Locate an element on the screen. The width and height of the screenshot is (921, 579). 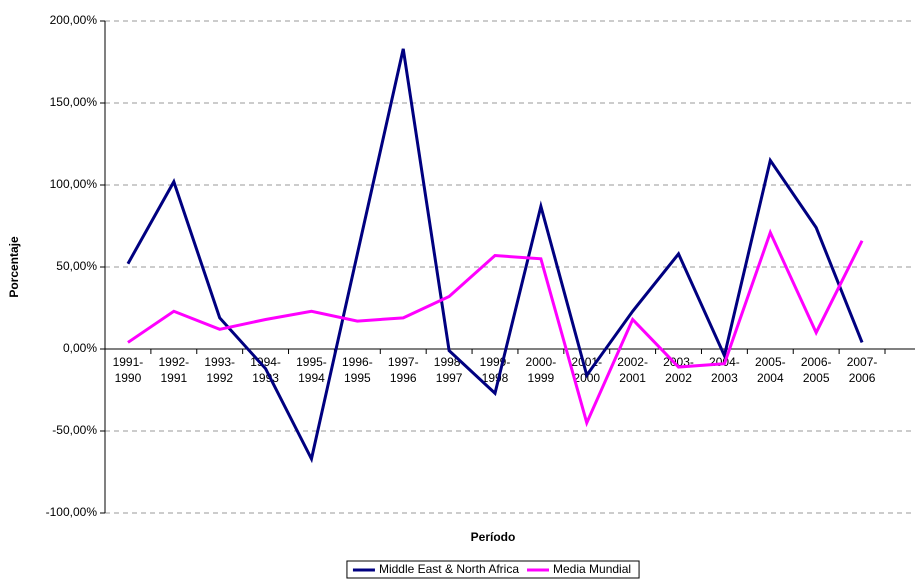
x-tick-label-line: 2004 is located at coordinates (770, 378).